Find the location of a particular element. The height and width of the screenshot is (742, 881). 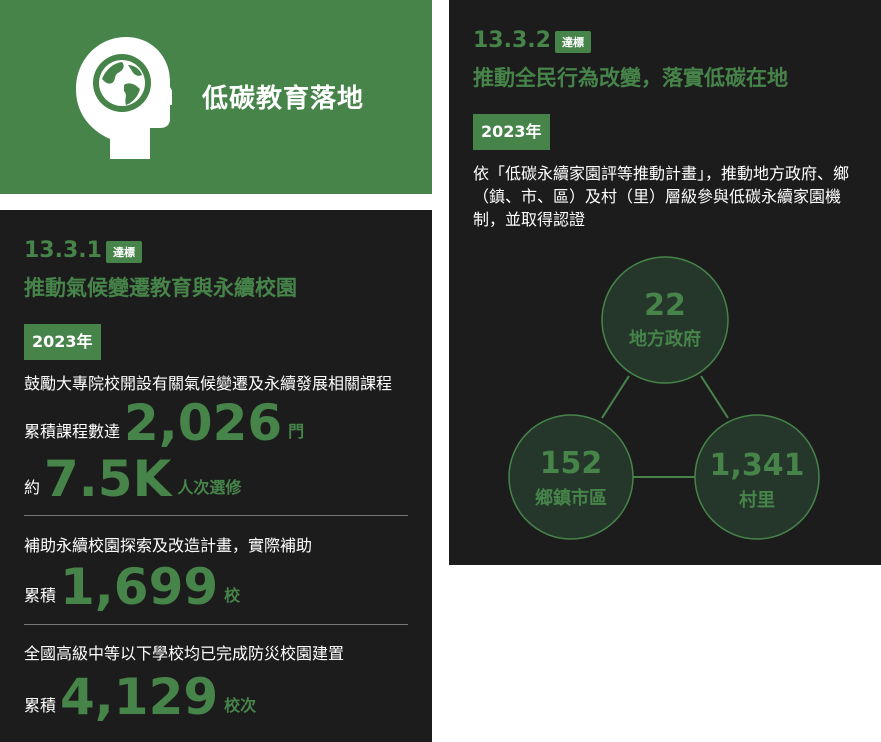

participation-diagram is located at coordinates (664, 398).